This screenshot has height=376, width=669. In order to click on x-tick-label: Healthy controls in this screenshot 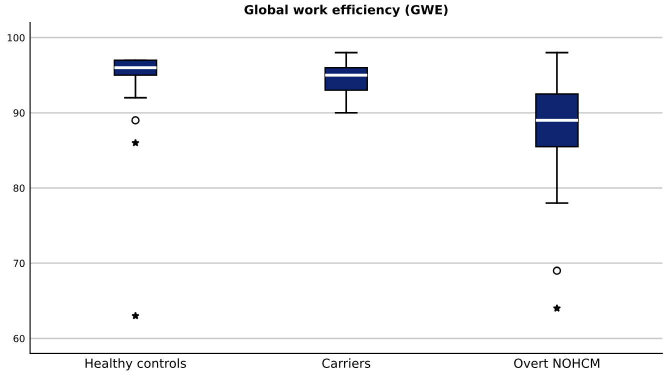, I will do `click(136, 364)`.